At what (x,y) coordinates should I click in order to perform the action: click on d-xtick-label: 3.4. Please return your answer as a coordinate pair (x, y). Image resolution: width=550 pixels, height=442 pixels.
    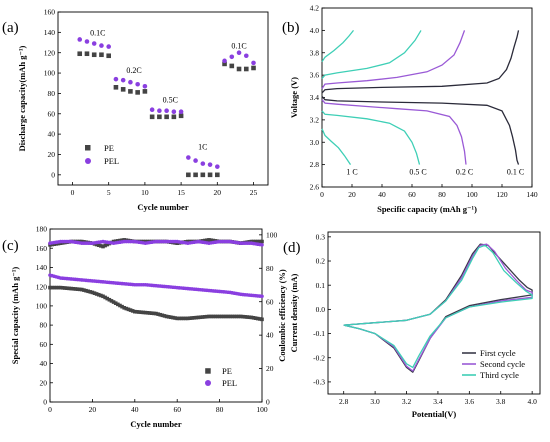
    Looking at the image, I should click on (438, 401).